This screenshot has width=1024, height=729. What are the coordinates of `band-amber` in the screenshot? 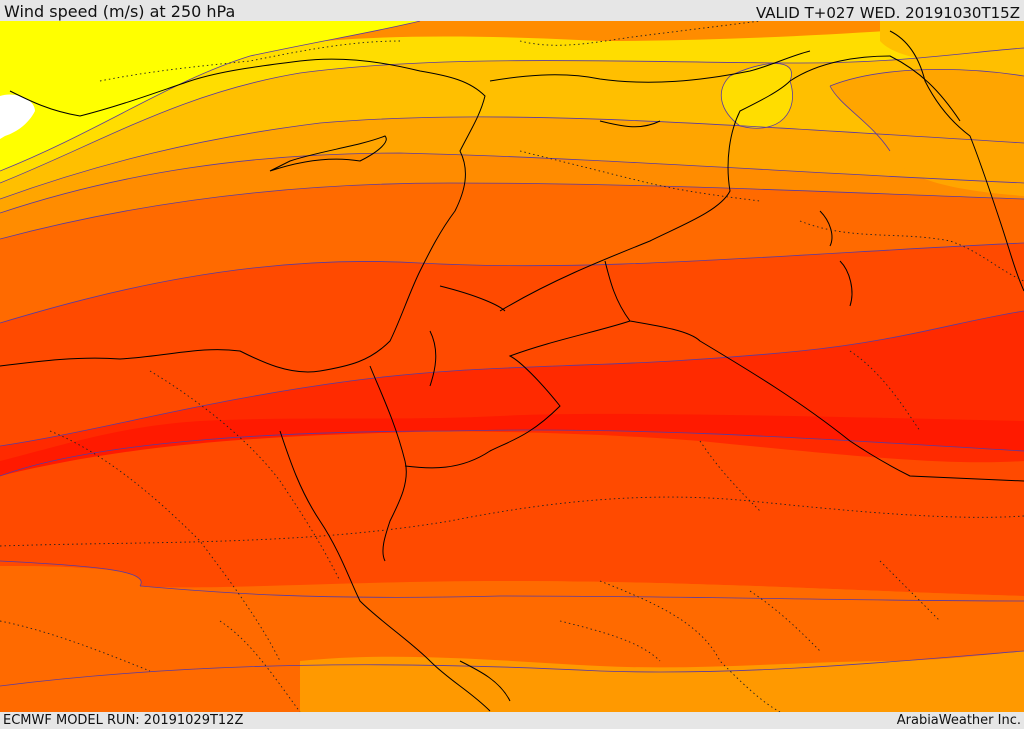 It's located at (512, 163).